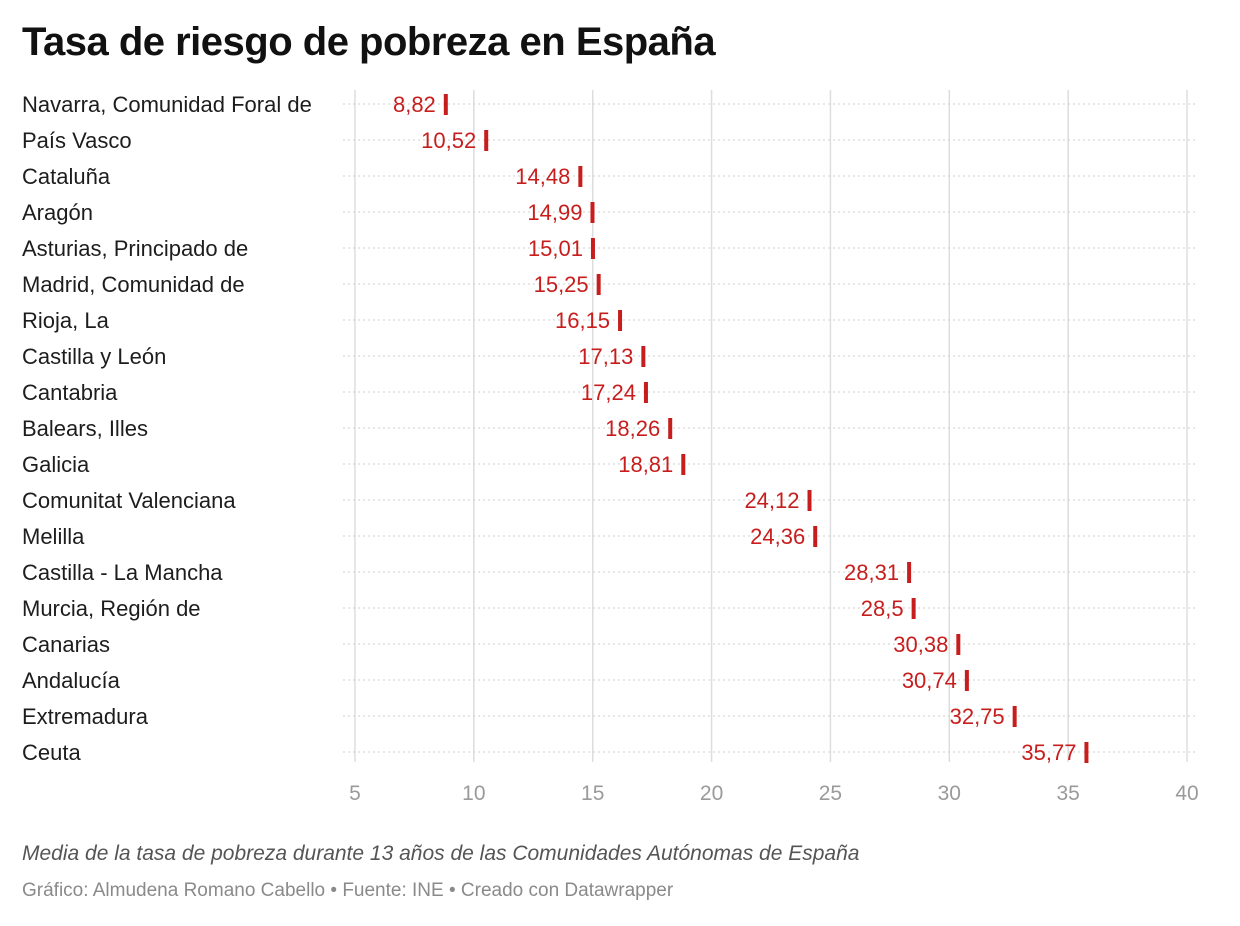 The height and width of the screenshot is (926, 1240). What do you see at coordinates (71, 680) in the screenshot?
I see `category-label: Andalucía` at bounding box center [71, 680].